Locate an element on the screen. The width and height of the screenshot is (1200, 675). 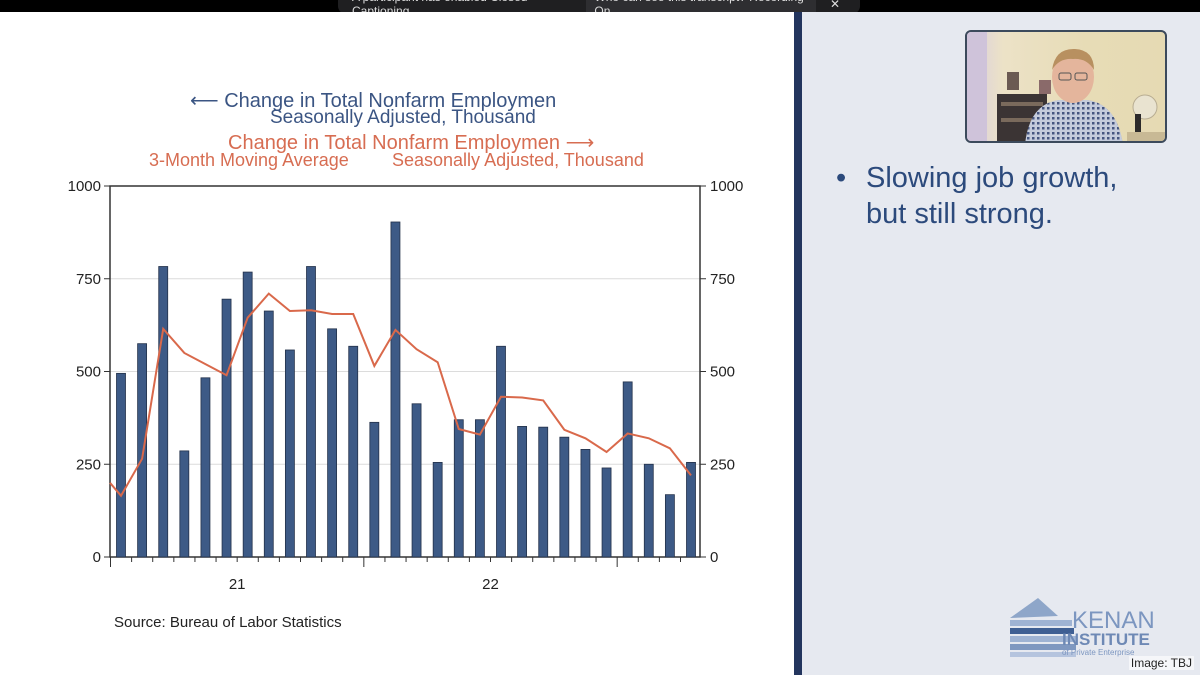
logo-text-kenan: KENAN is located at coordinates (1113, 620).